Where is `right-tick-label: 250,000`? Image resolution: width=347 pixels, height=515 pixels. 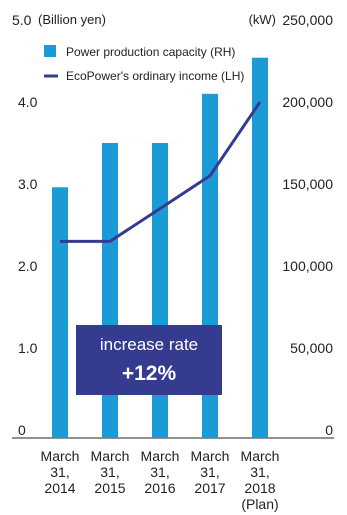 right-tick-label: 250,000 is located at coordinates (307, 20).